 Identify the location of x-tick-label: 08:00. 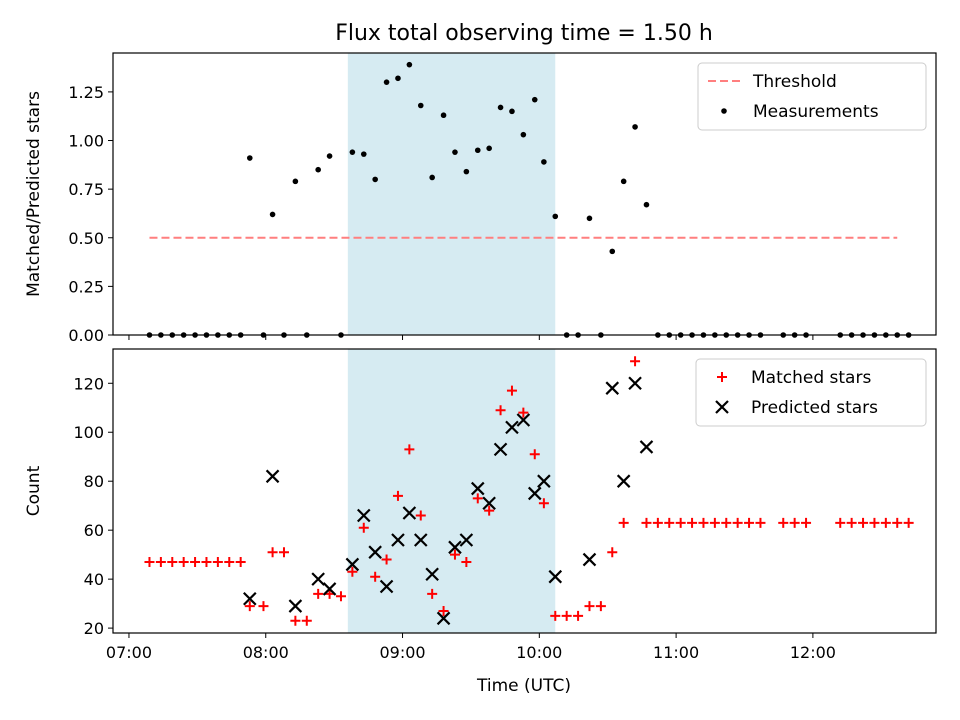
(266, 652).